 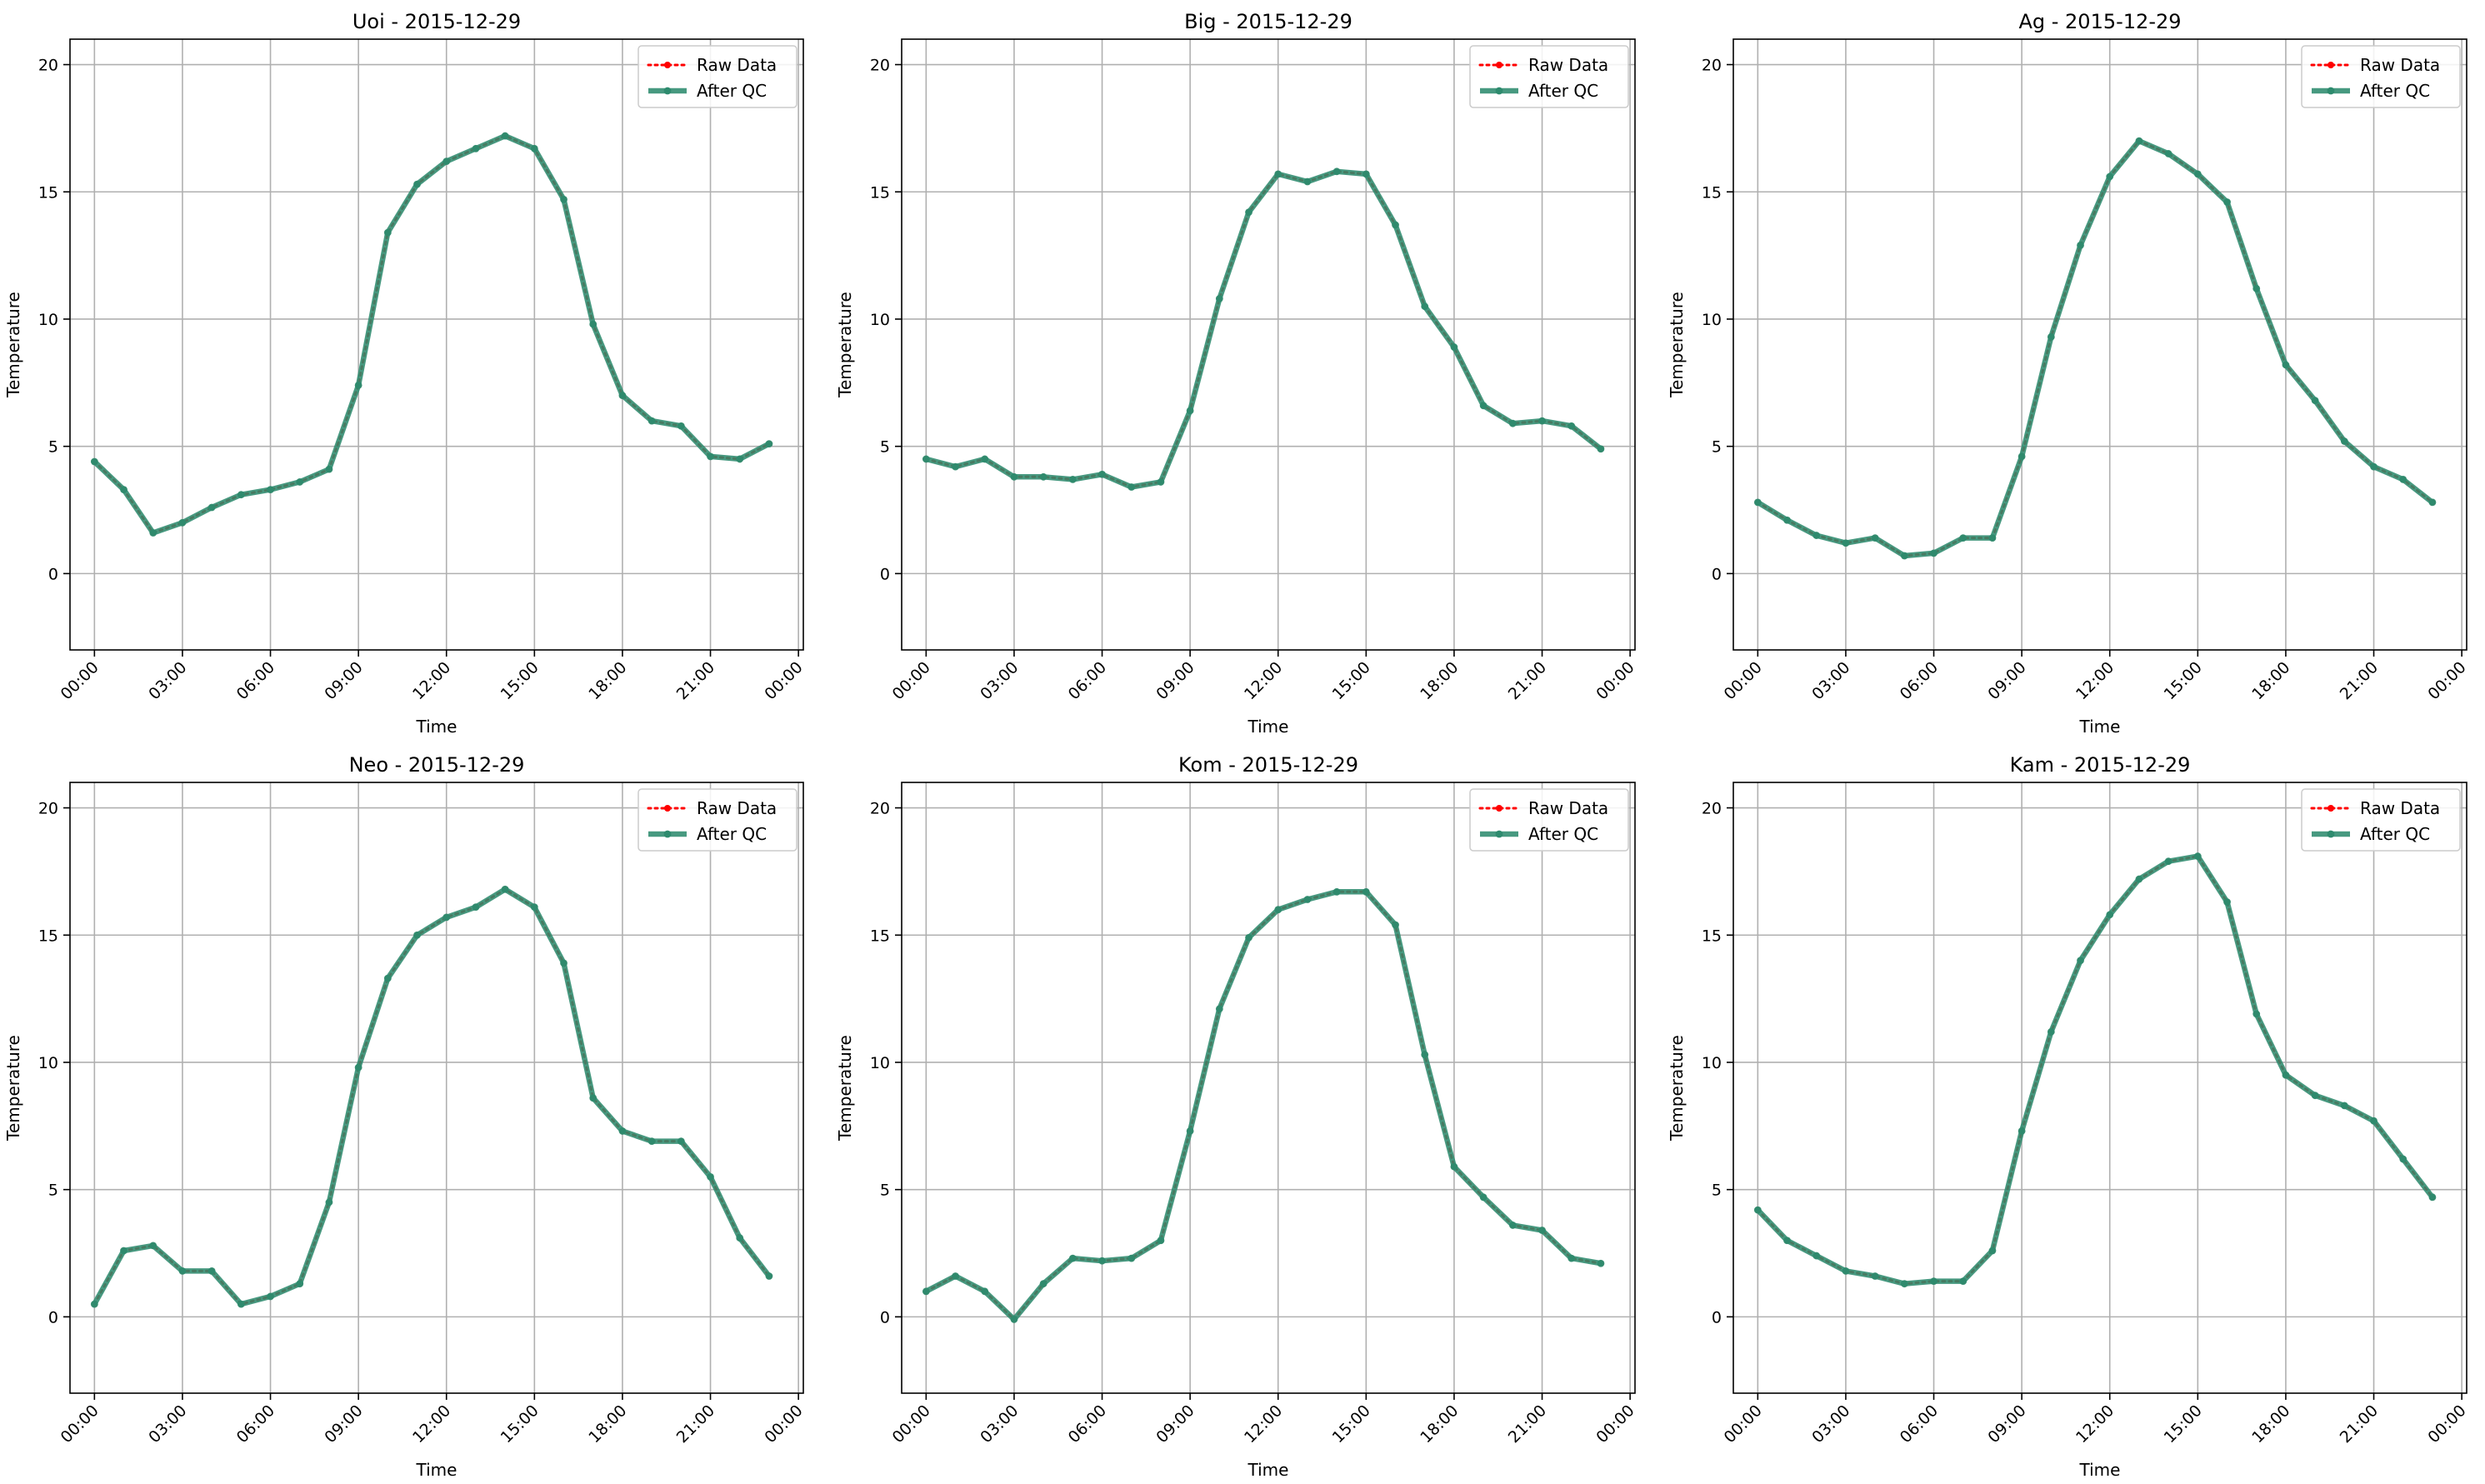 What do you see at coordinates (2400, 808) in the screenshot?
I see `legend-raw-label: Raw Data` at bounding box center [2400, 808].